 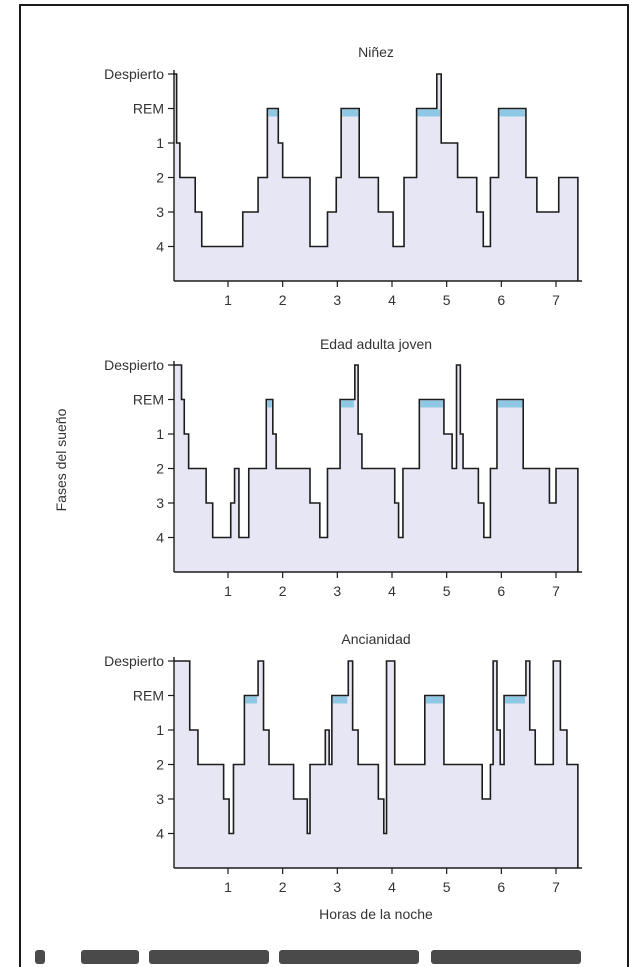 I want to click on caption-cutoff, so click(x=324, y=952).